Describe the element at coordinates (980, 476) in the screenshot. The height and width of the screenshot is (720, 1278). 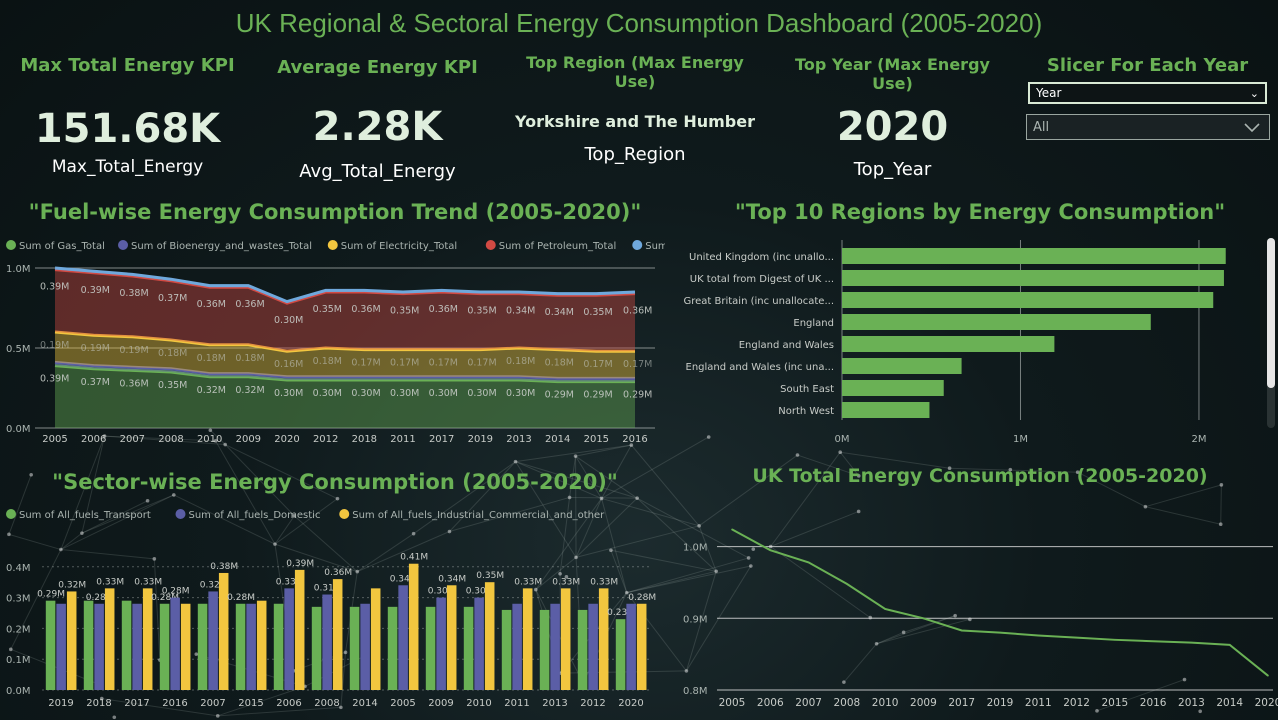
I see `uk-total-chart-title: UK Total Energy Consumption (2005-2020)` at that location.